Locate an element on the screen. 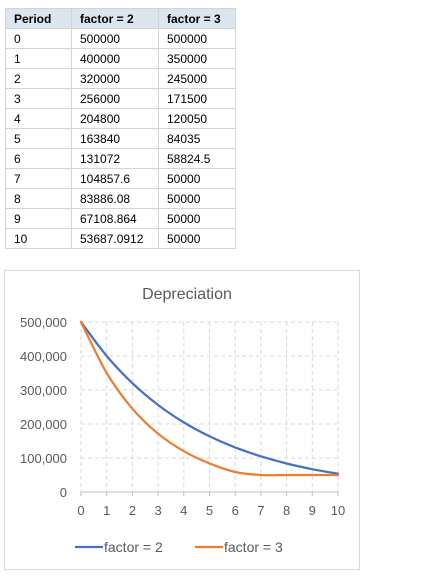 The width and height of the screenshot is (438, 586). column-header-period: Period is located at coordinates (38, 18).